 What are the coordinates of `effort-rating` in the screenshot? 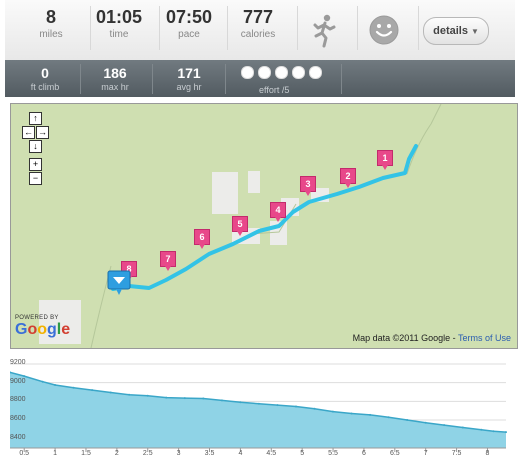 It's located at (283, 75).